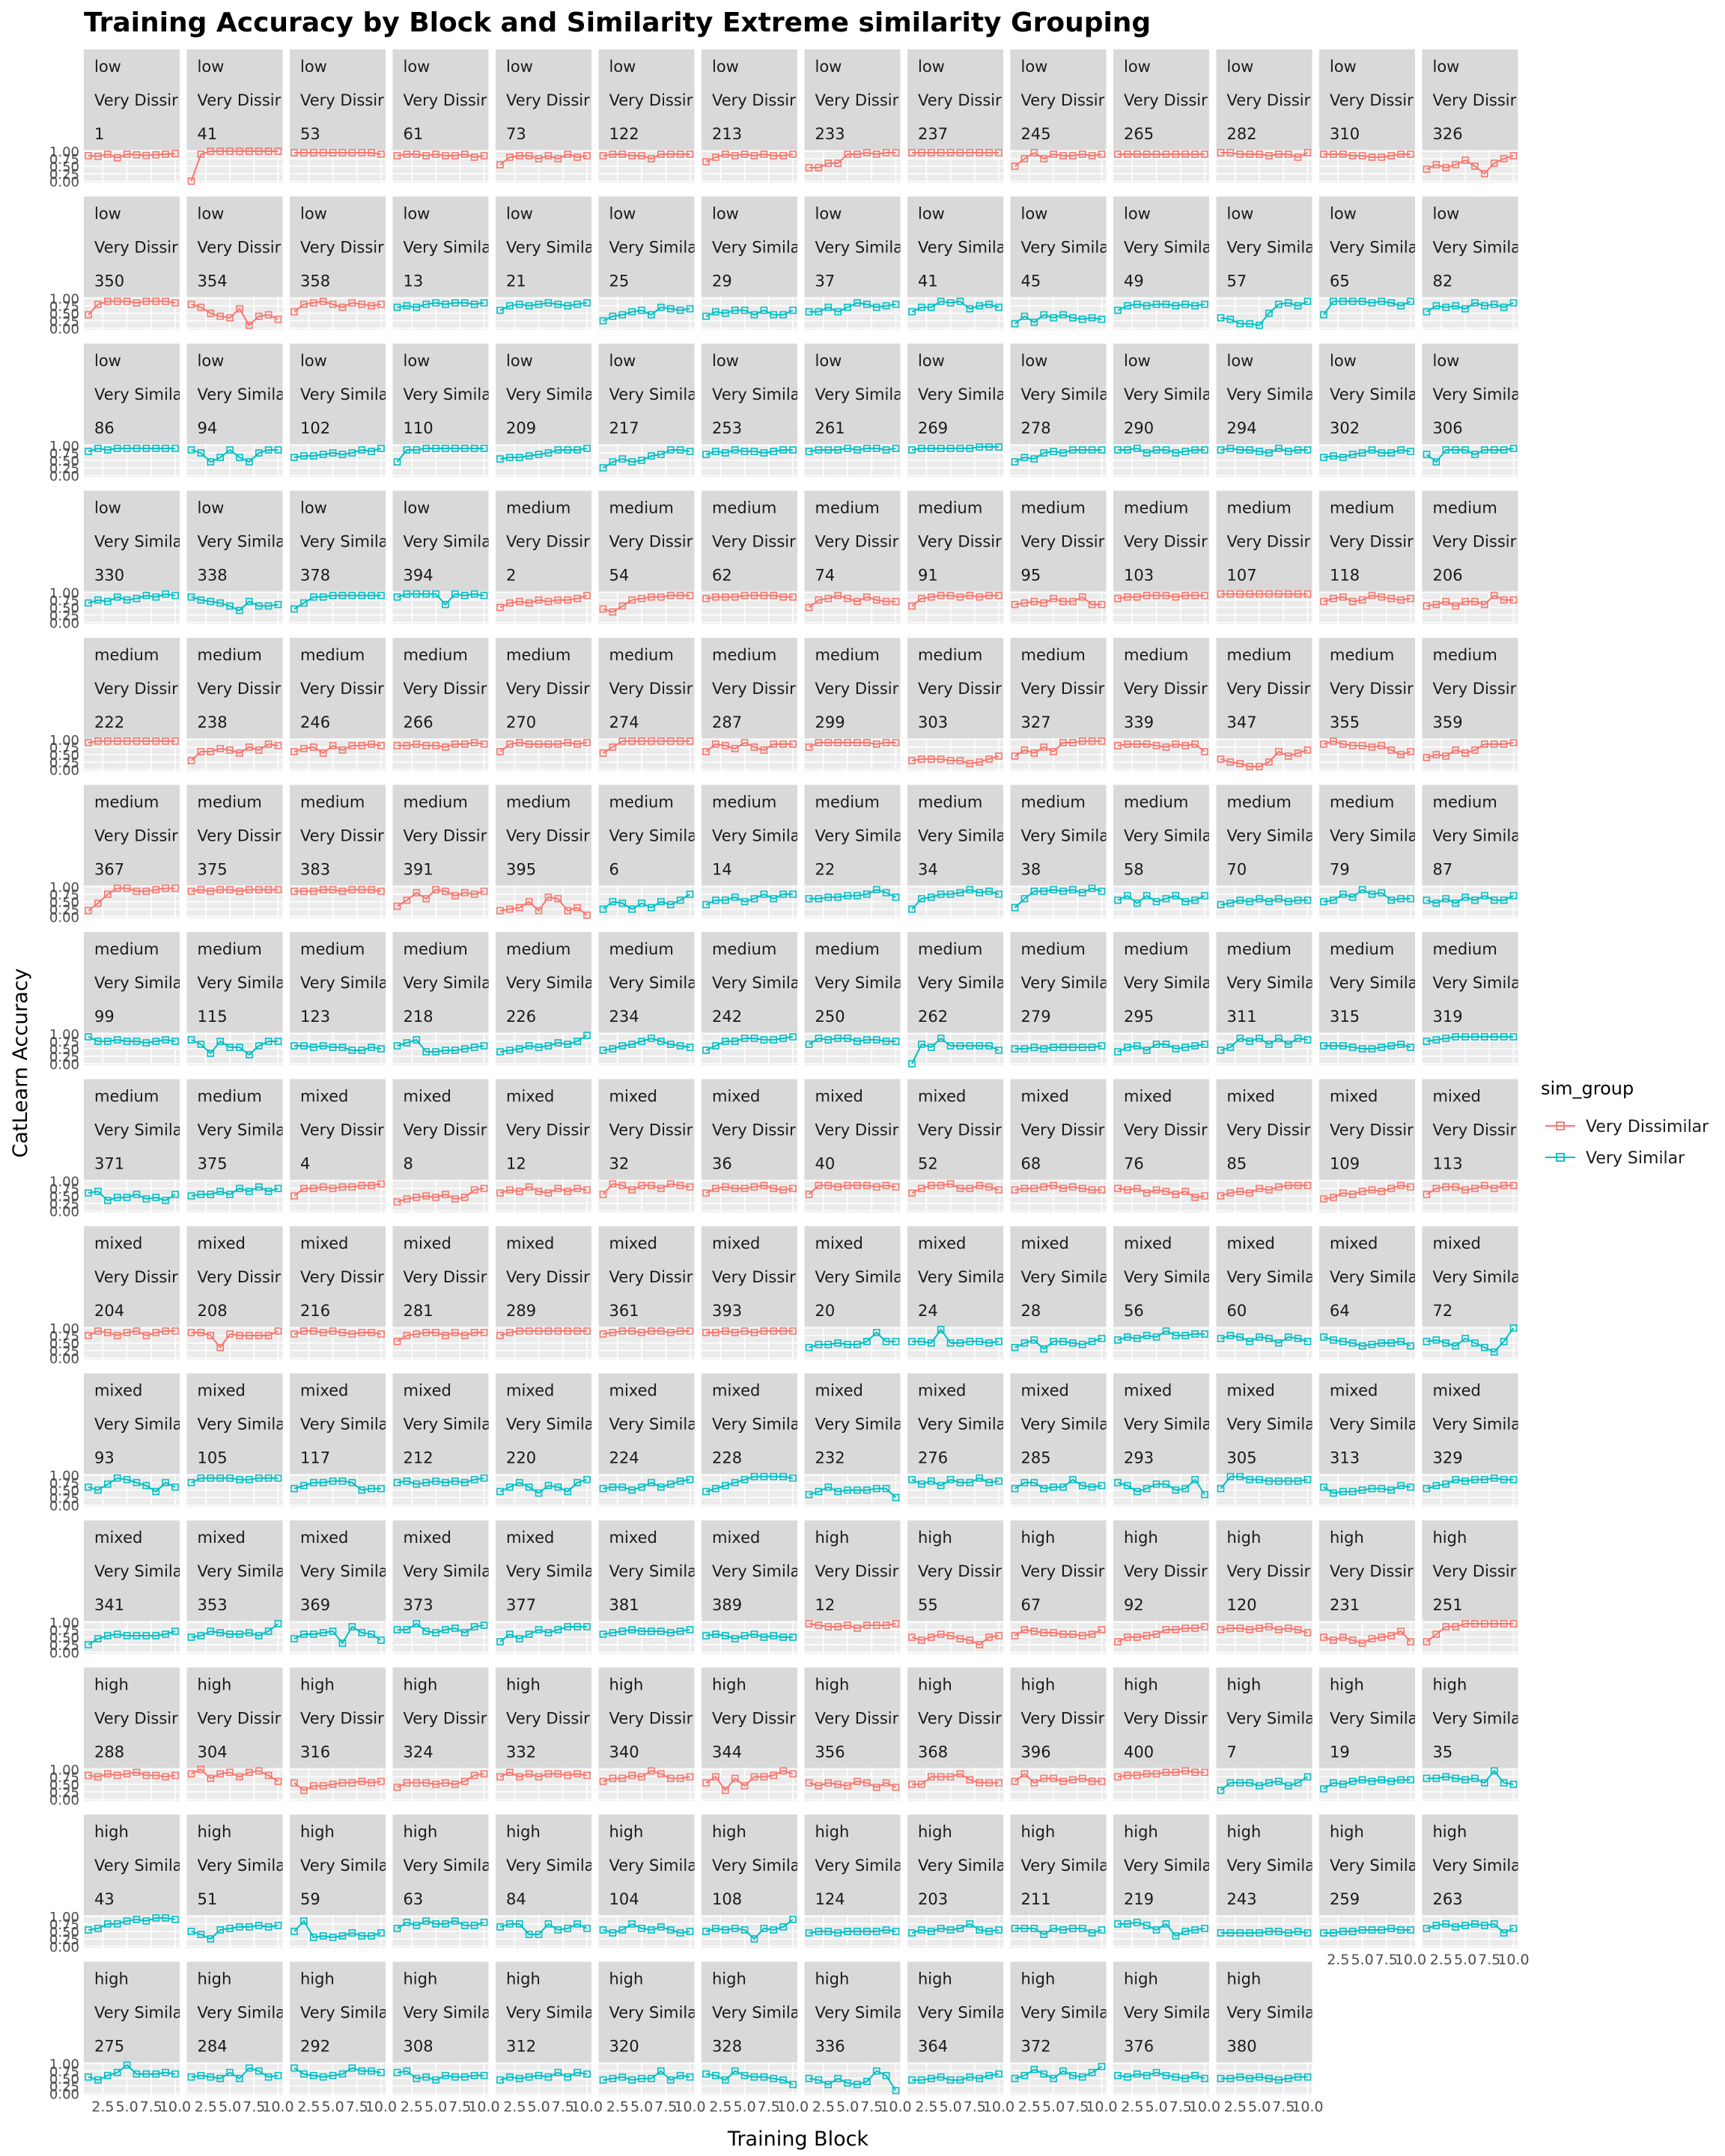 This screenshot has height=2156, width=1725. I want to click on facet-id-label: 56, so click(1134, 1311).